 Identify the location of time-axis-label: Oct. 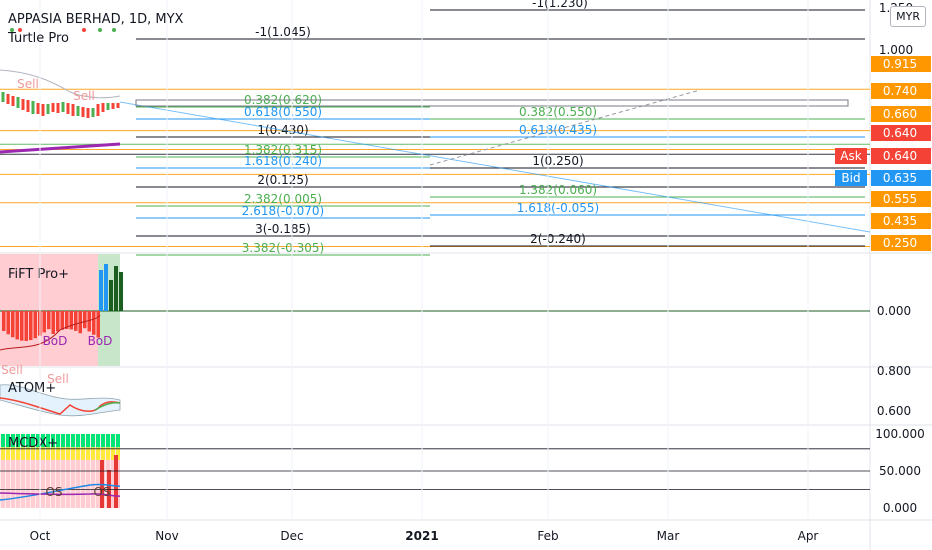
(40, 536).